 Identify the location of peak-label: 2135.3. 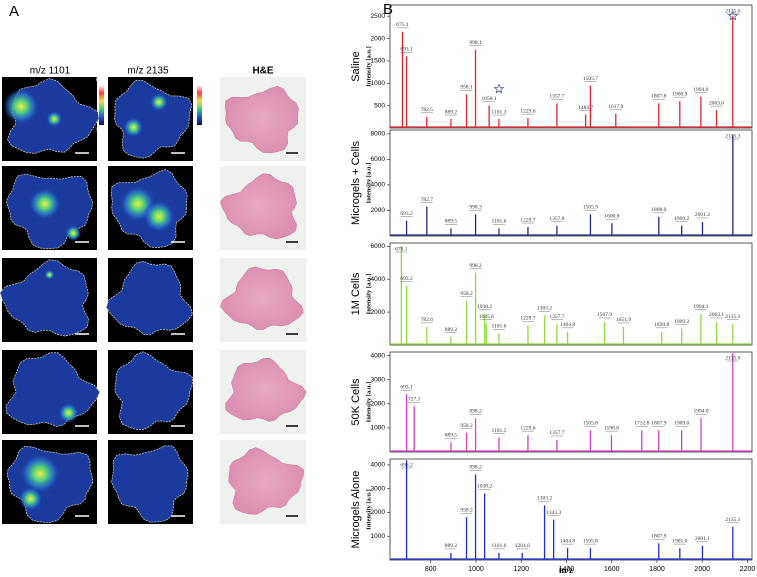
(732, 136).